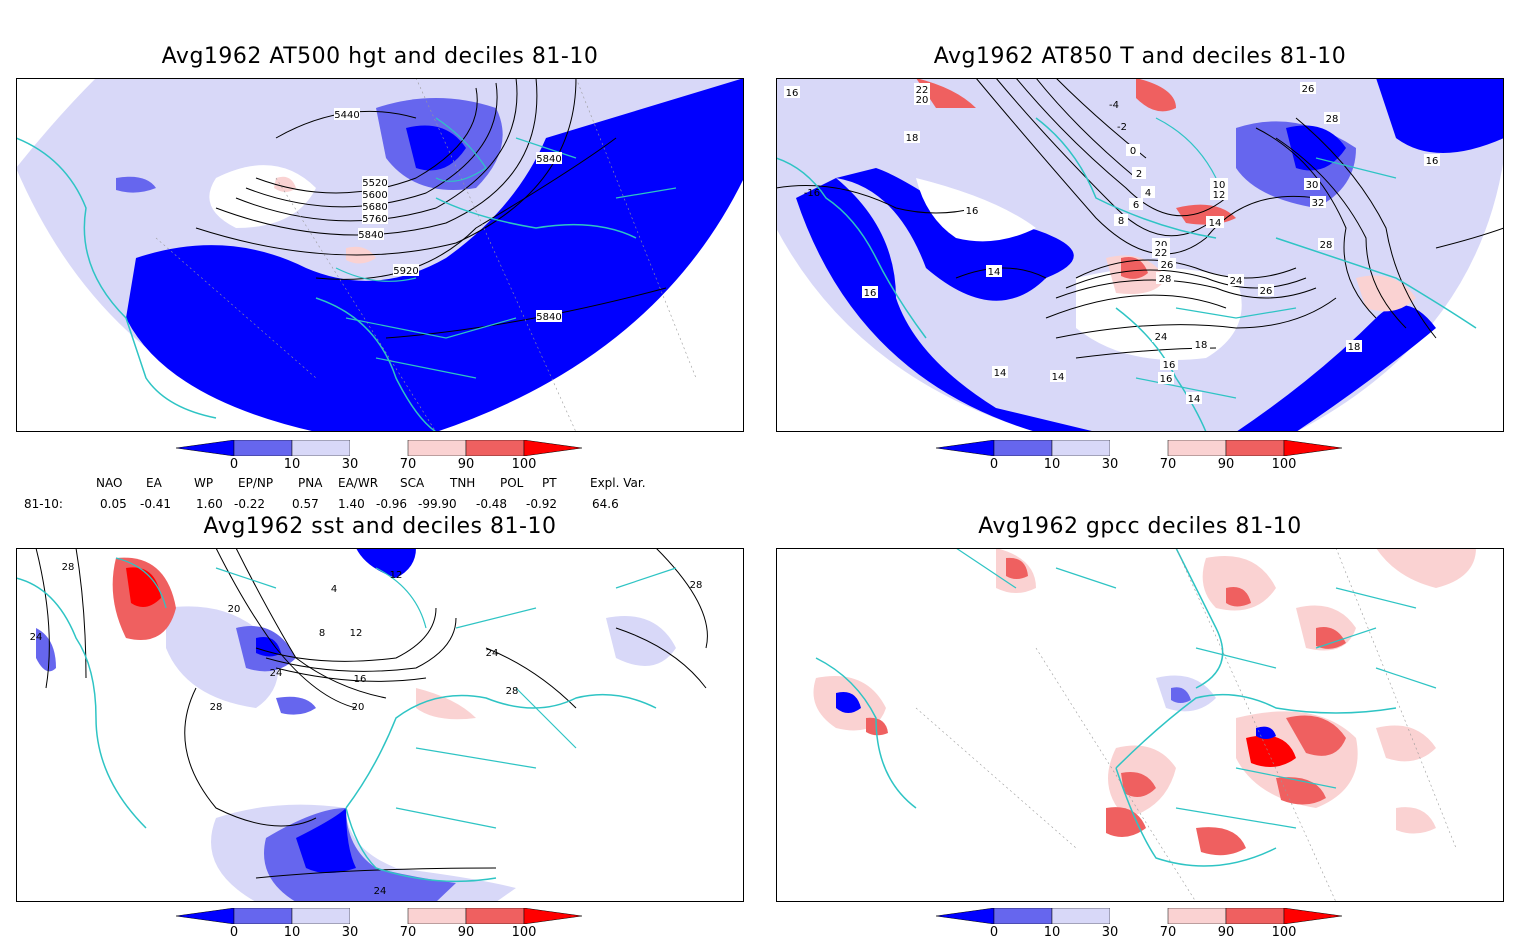  I want to click on index-row-label: 81-10:, so click(43, 504).